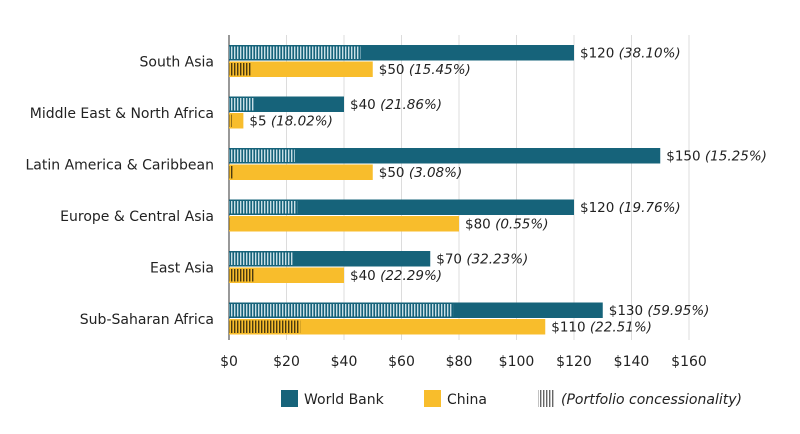 Image resolution: width=800 pixels, height=434 pixels. I want to click on x-tick-label: $60, so click(401, 362).